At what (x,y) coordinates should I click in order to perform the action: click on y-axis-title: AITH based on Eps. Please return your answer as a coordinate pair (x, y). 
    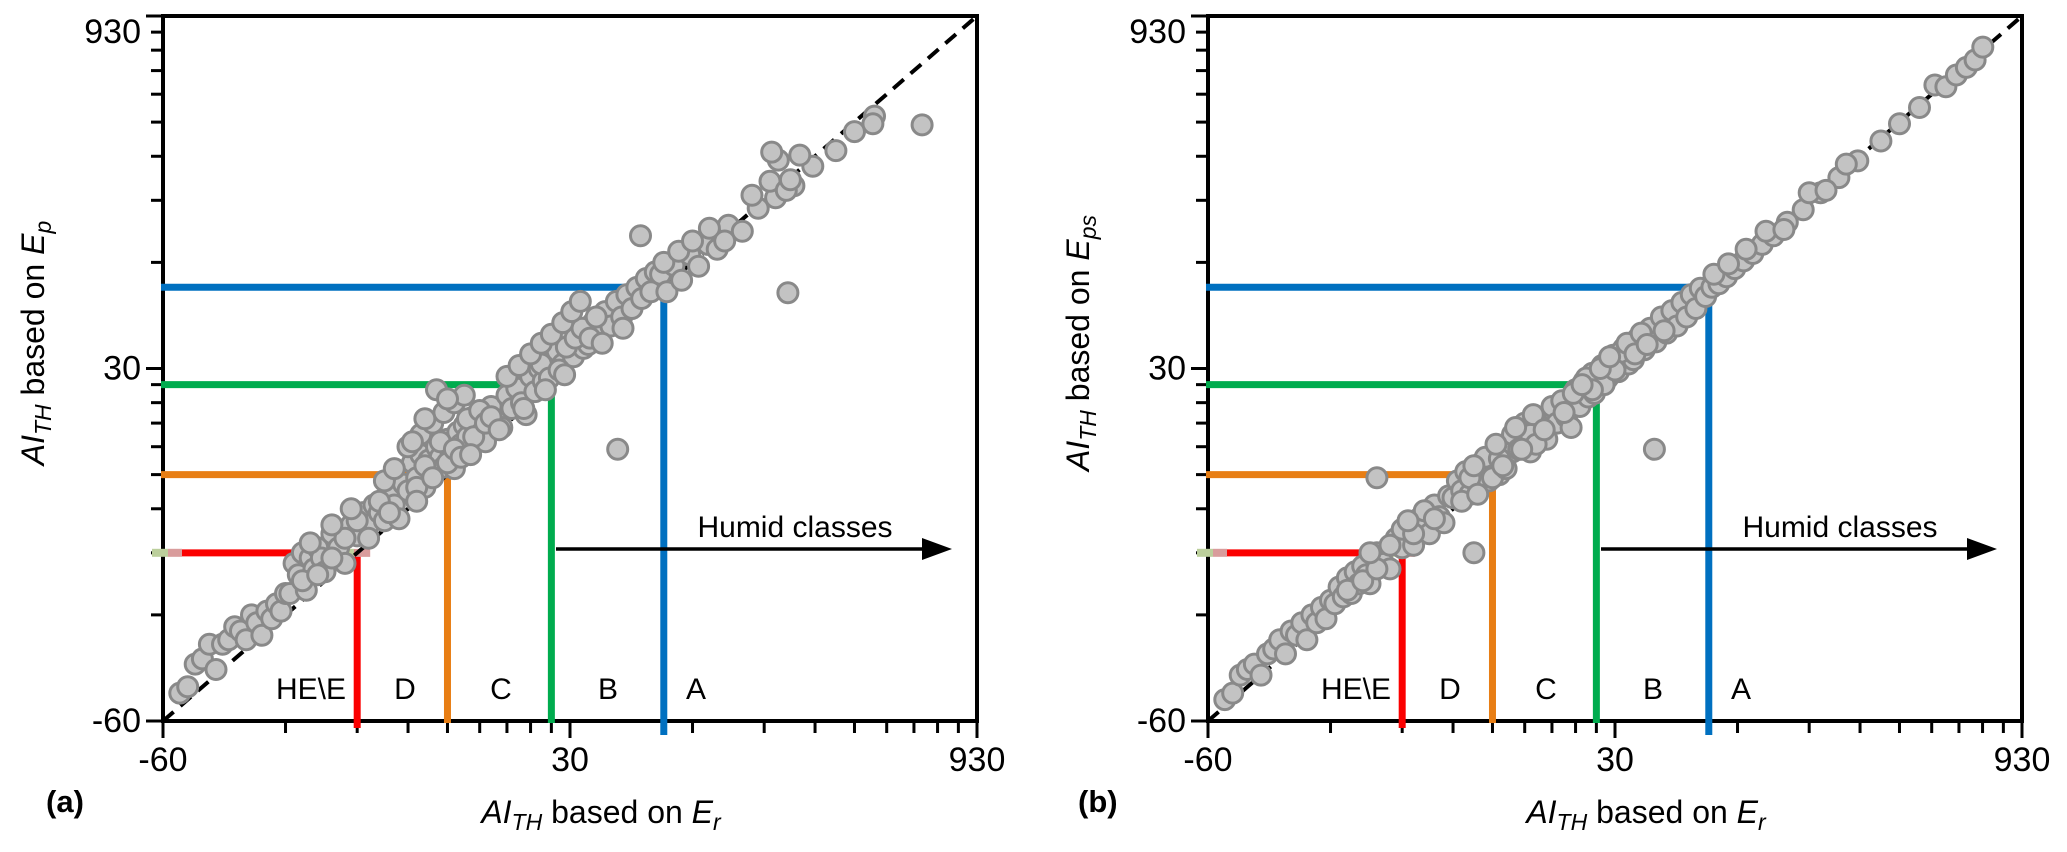
    Looking at the image, I should click on (1080, 344).